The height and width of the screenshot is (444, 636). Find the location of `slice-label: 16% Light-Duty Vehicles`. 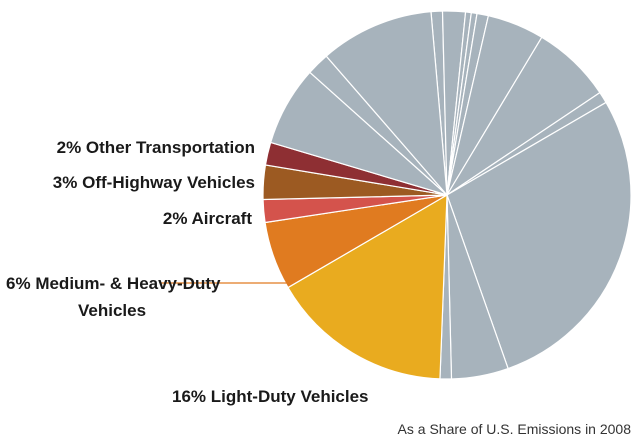

slice-label: 16% Light-Duty Vehicles is located at coordinates (270, 396).